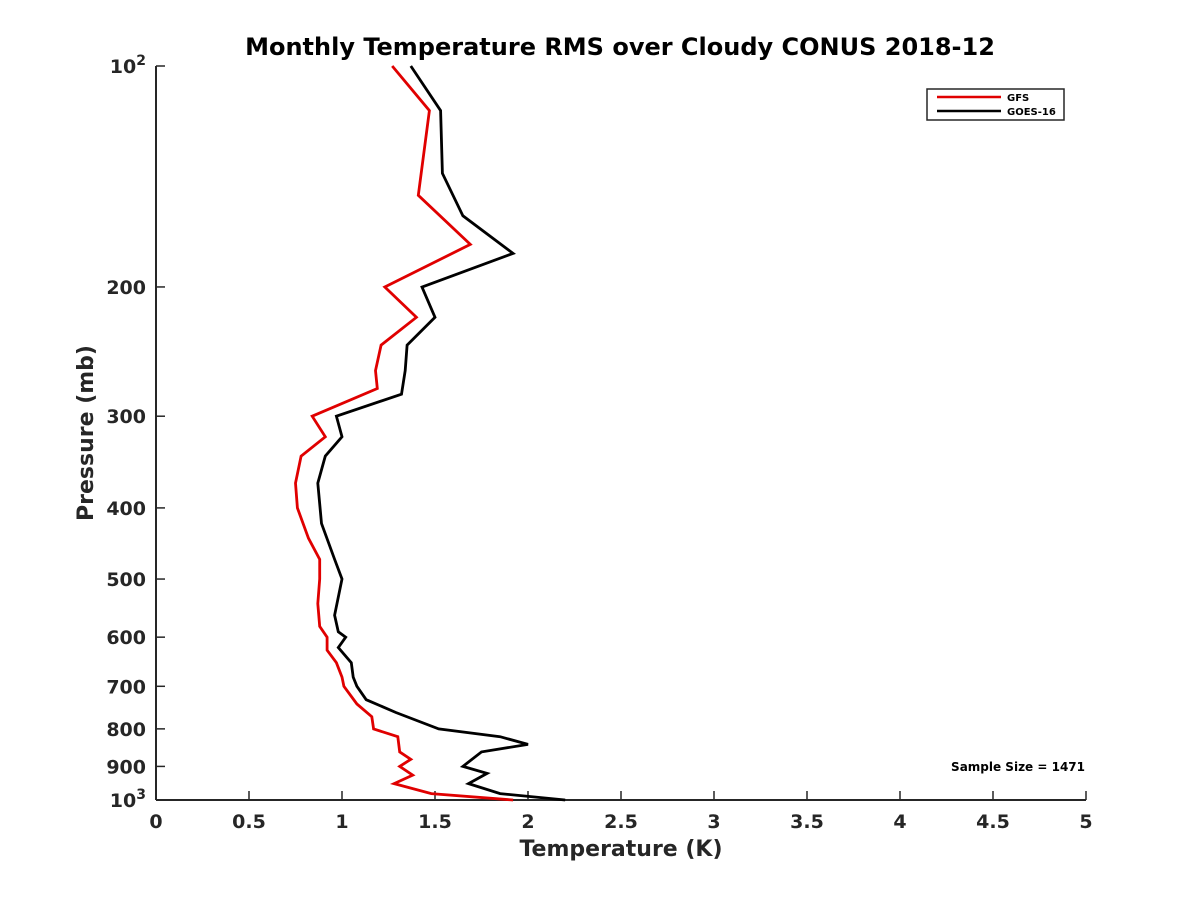 This screenshot has width=1200, height=900. What do you see at coordinates (155, 822) in the screenshot?
I see `x-tick-label: 0` at bounding box center [155, 822].